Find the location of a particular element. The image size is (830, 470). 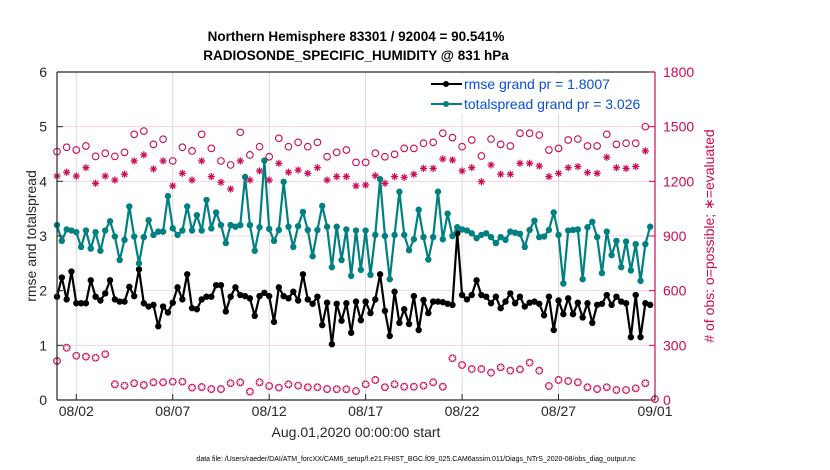

x-tick-label: 08/02 is located at coordinates (76, 411).